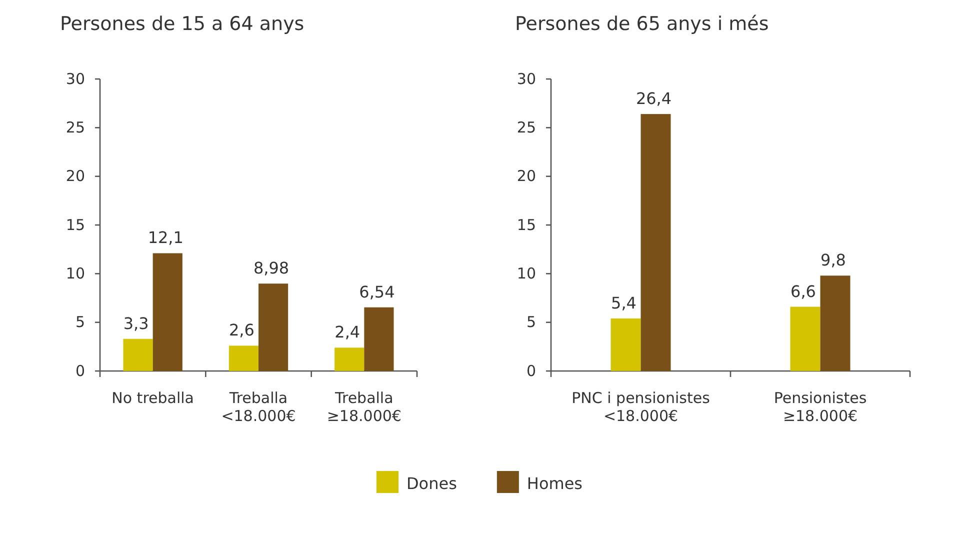 The width and height of the screenshot is (959, 534). Describe the element at coordinates (641, 407) in the screenshot. I see `x-tick-label: PNC i pensionistes <18.000€` at that location.